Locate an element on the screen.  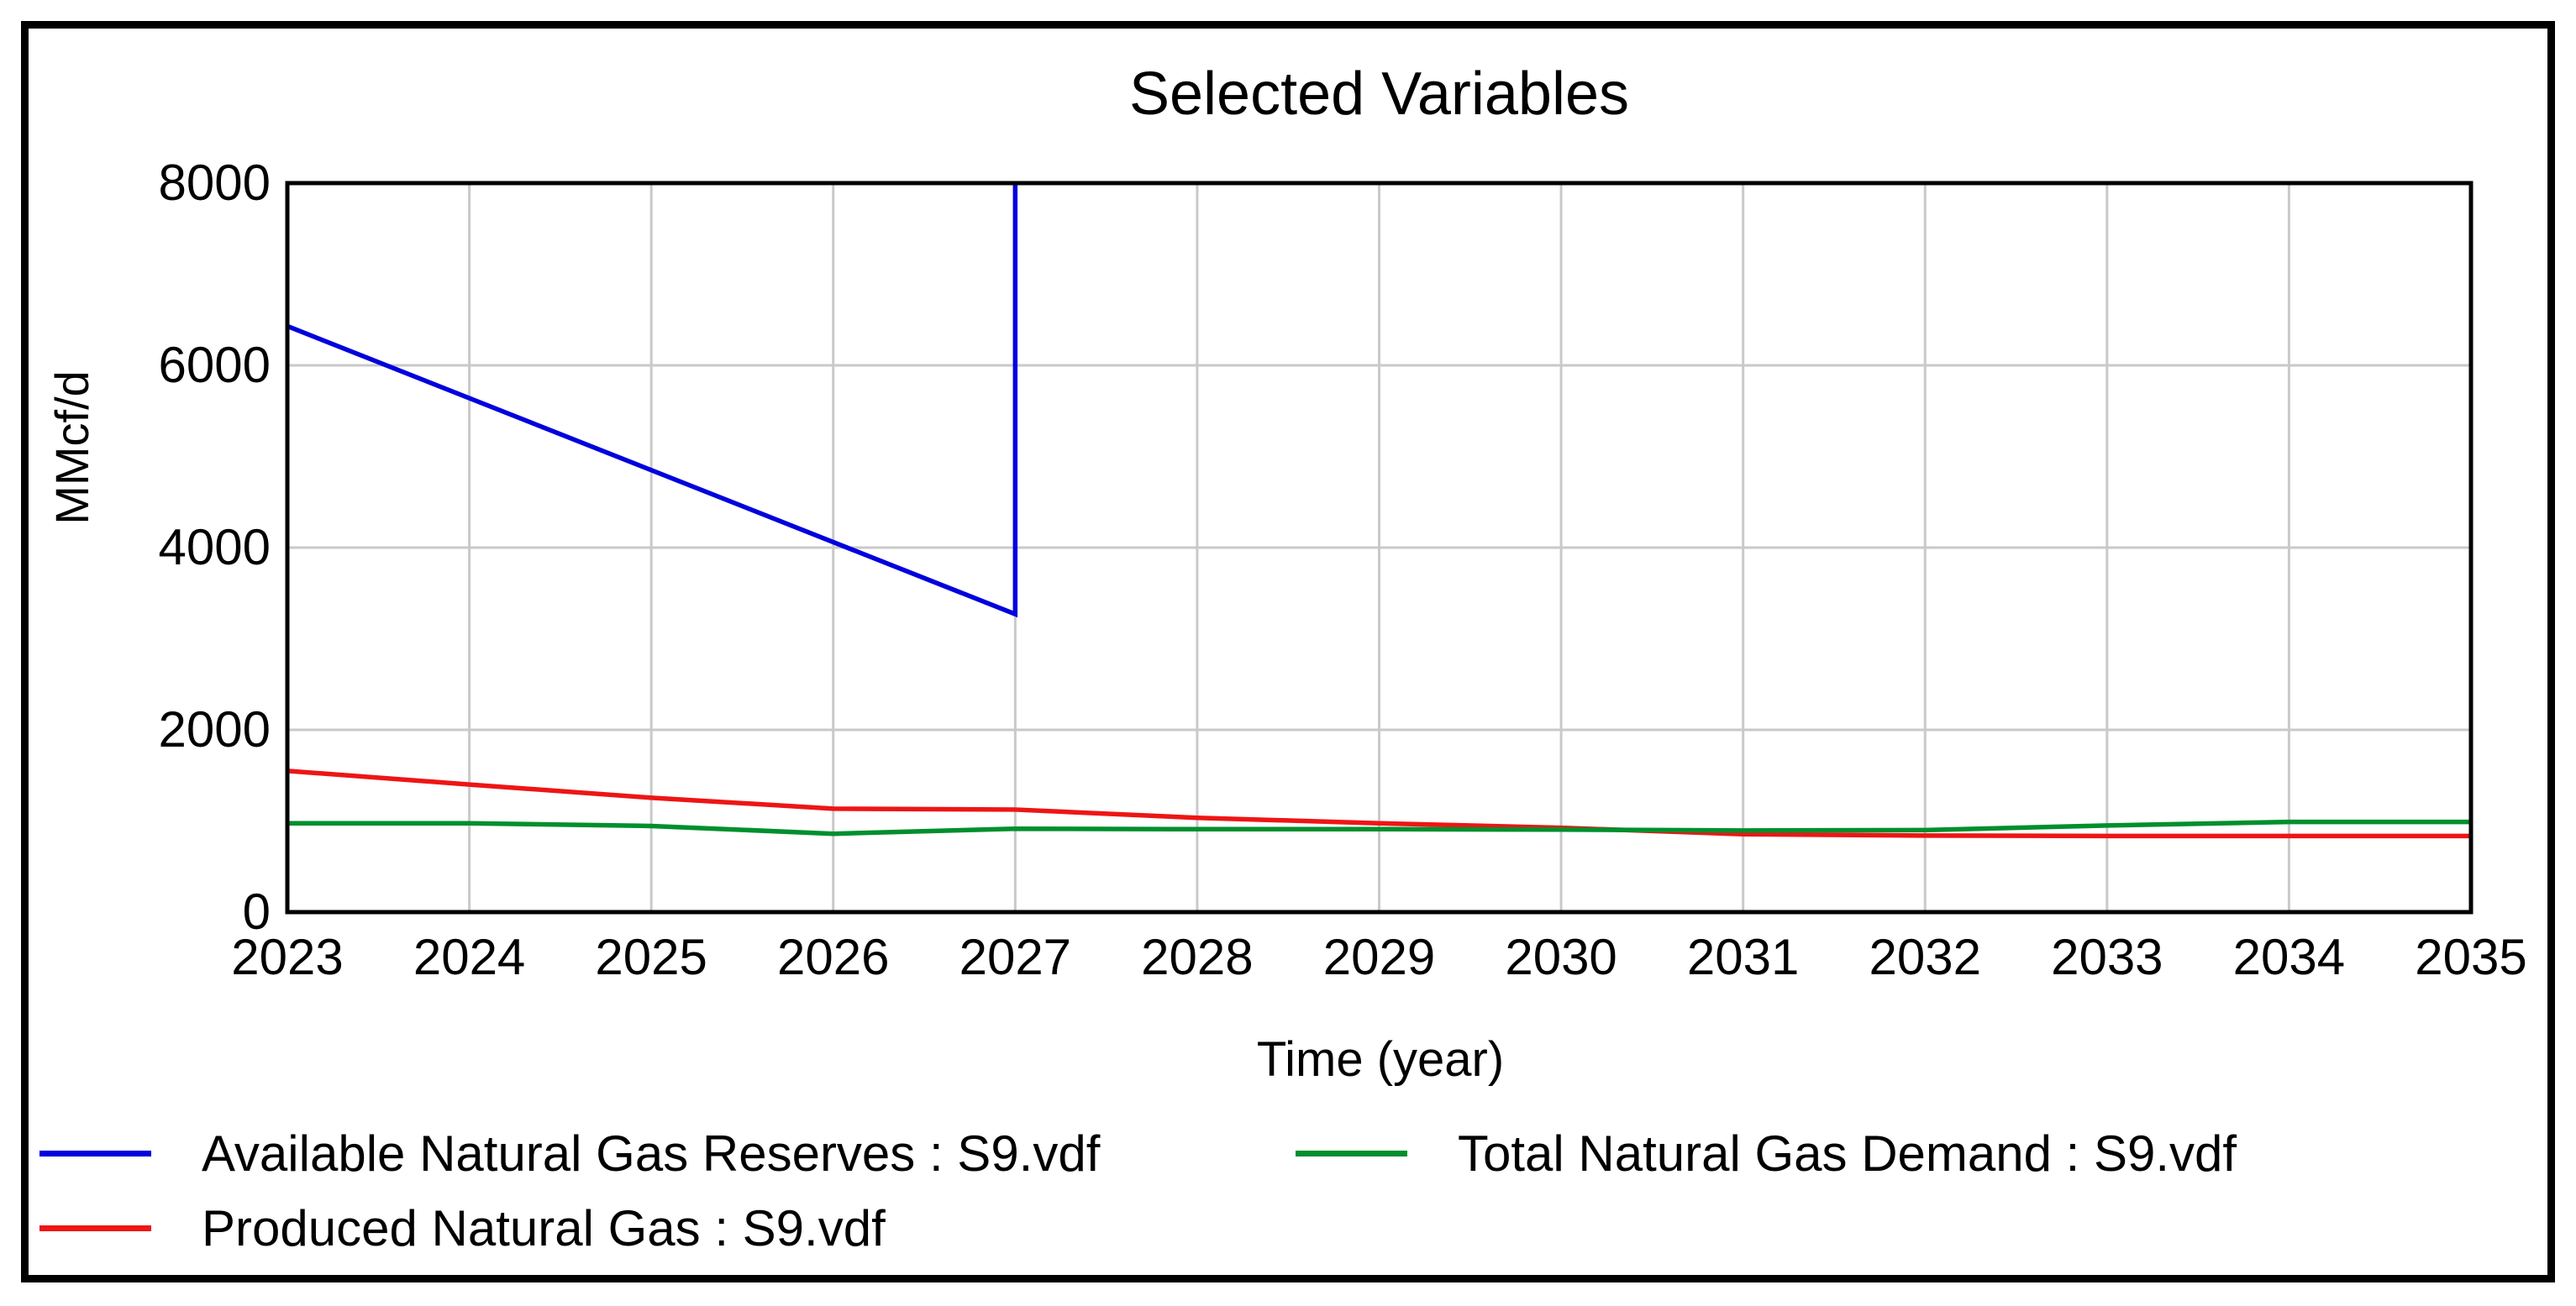
x-tick-label: 2027 is located at coordinates (1015, 957).